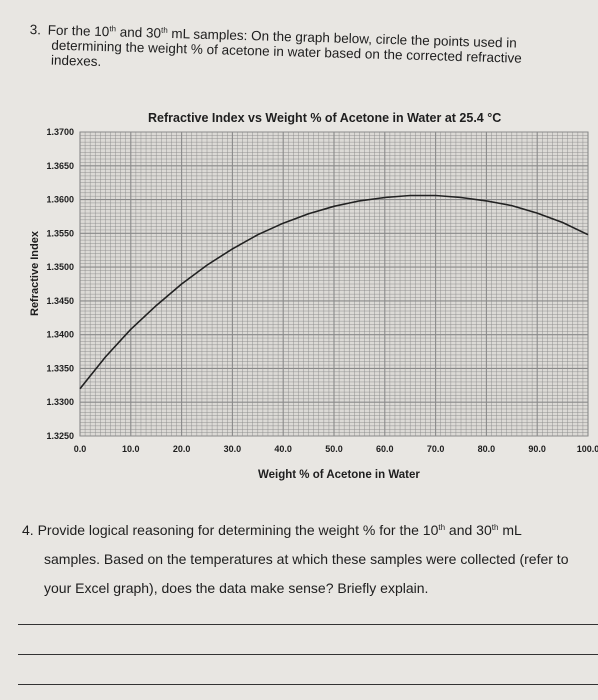 Image resolution: width=598 pixels, height=700 pixels. Describe the element at coordinates (442, 527) in the screenshot. I see `question-4-sup-a: th` at that location.